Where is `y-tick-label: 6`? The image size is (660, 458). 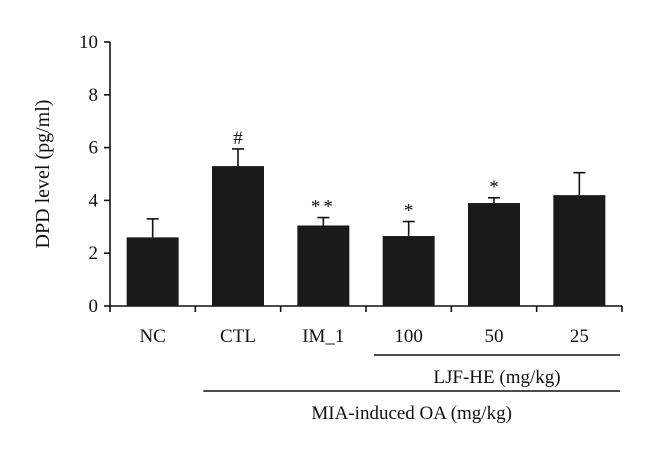
y-tick-label: 6 is located at coordinates (94, 148).